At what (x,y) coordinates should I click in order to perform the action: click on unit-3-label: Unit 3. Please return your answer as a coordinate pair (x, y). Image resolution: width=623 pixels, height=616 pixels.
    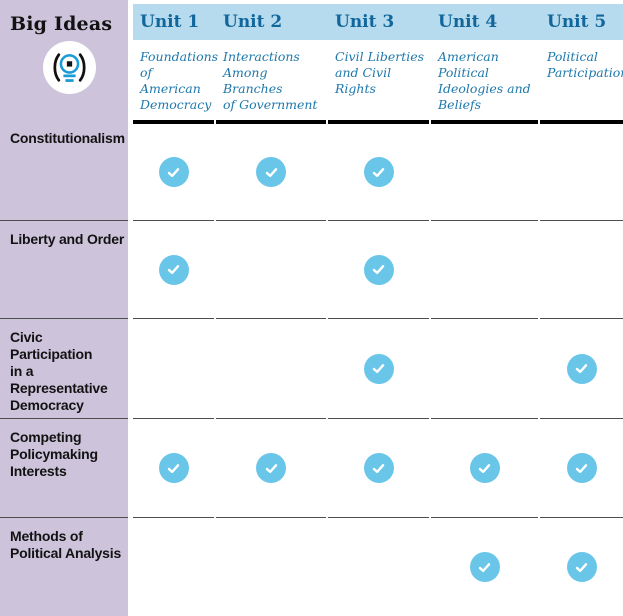
    Looking at the image, I should click on (365, 22).